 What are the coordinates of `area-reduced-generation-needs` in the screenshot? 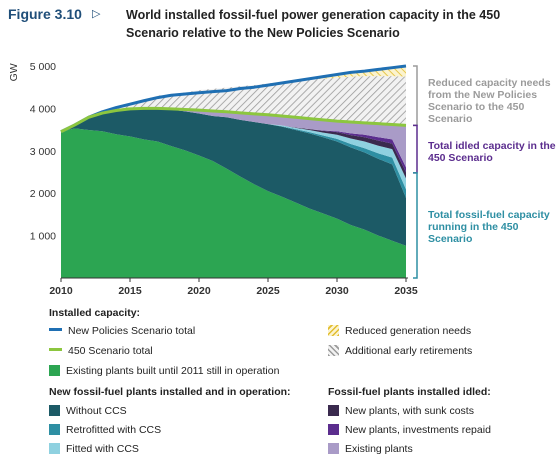 It's located at (233, 99).